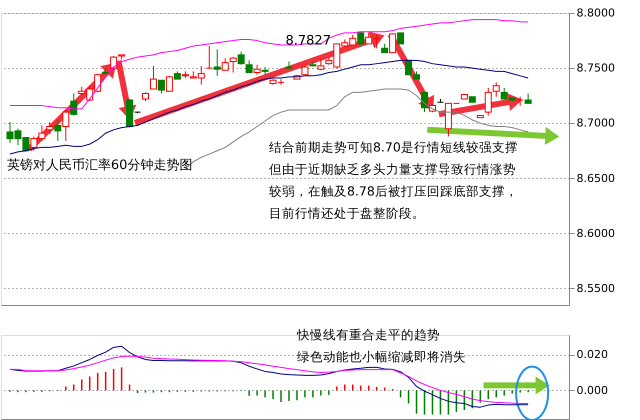 The image size is (640, 420). What do you see at coordinates (595, 178) in the screenshot?
I see `y-tick-label: 8.6500` at bounding box center [595, 178].